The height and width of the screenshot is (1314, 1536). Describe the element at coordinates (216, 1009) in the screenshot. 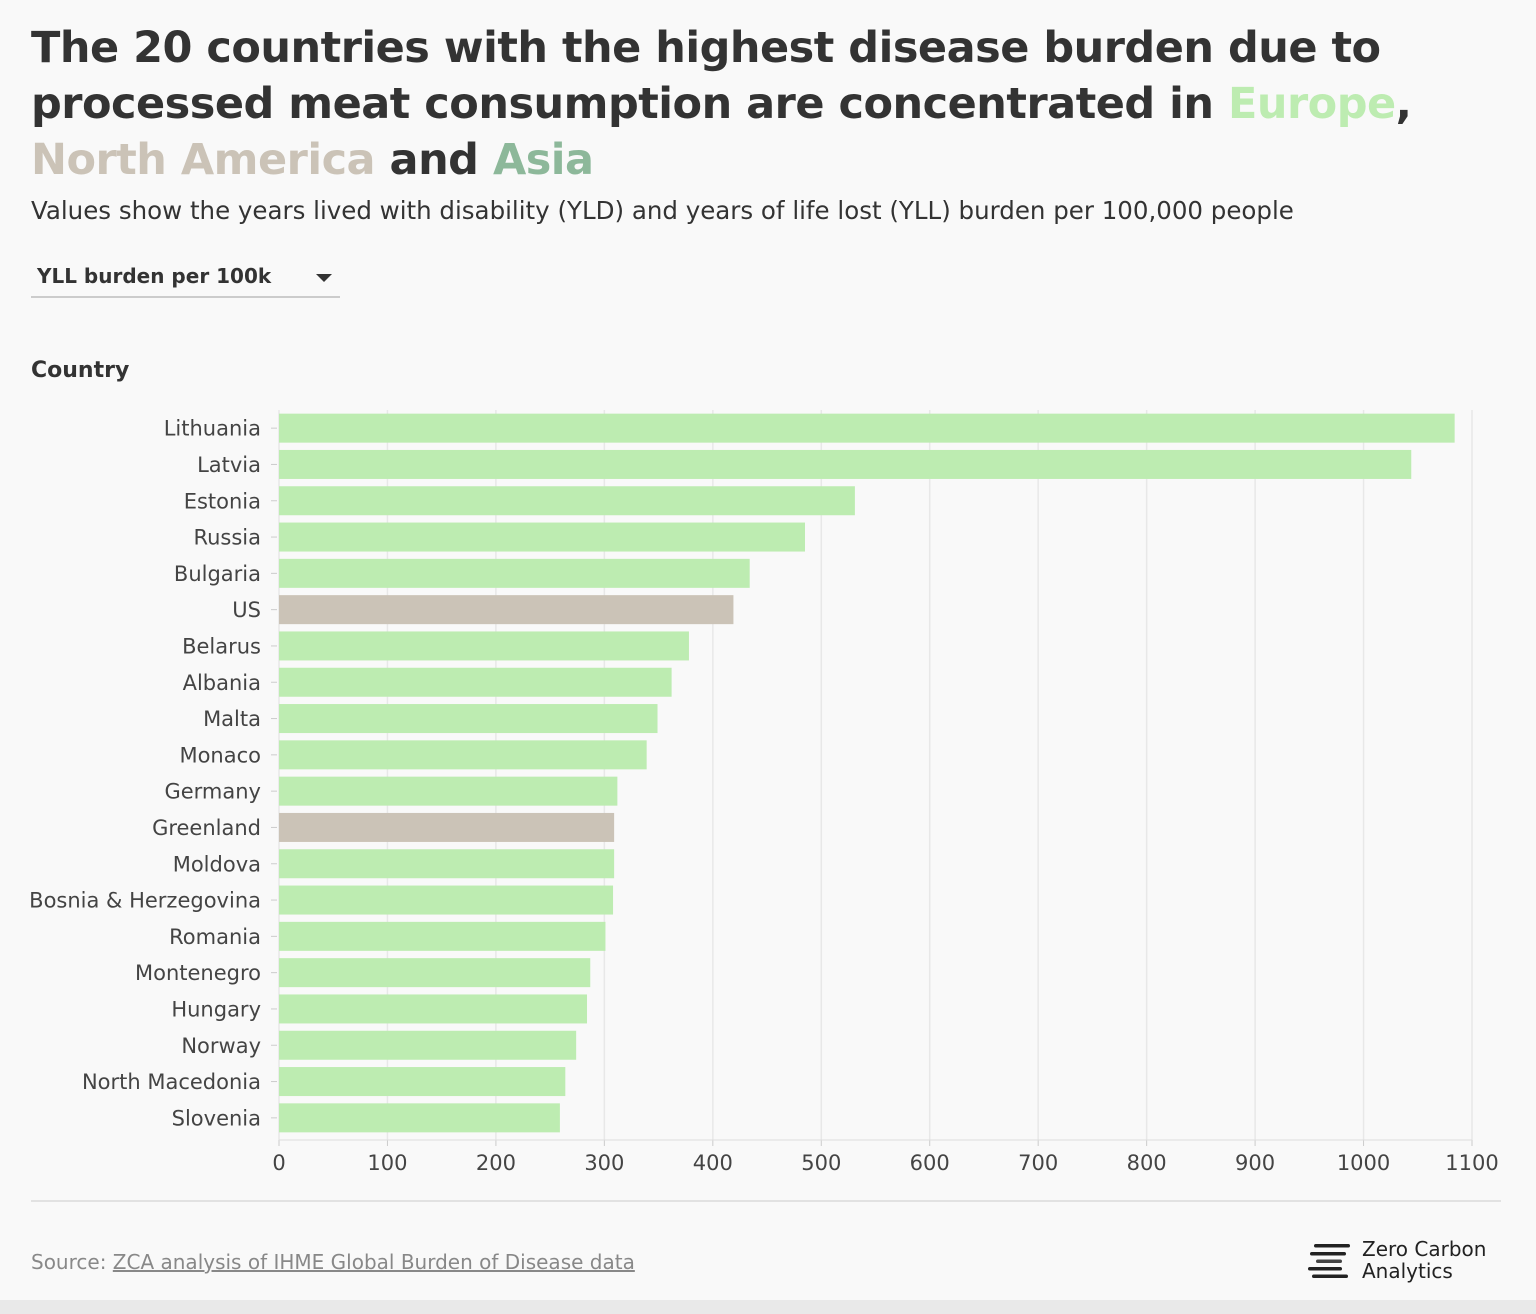

I see `y-tick-label: Hungary` at that location.